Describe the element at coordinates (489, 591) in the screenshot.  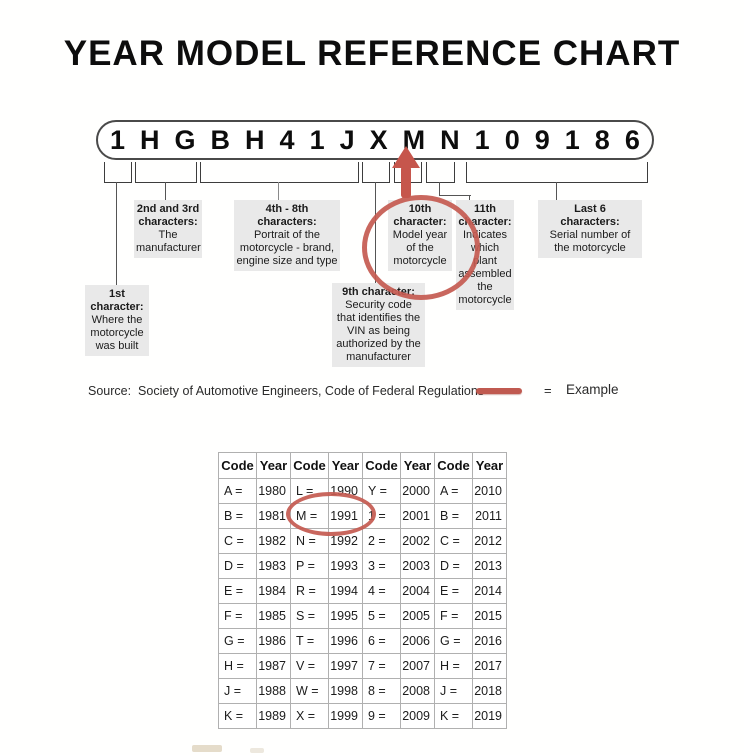
I see `year-cell: 2014` at that location.